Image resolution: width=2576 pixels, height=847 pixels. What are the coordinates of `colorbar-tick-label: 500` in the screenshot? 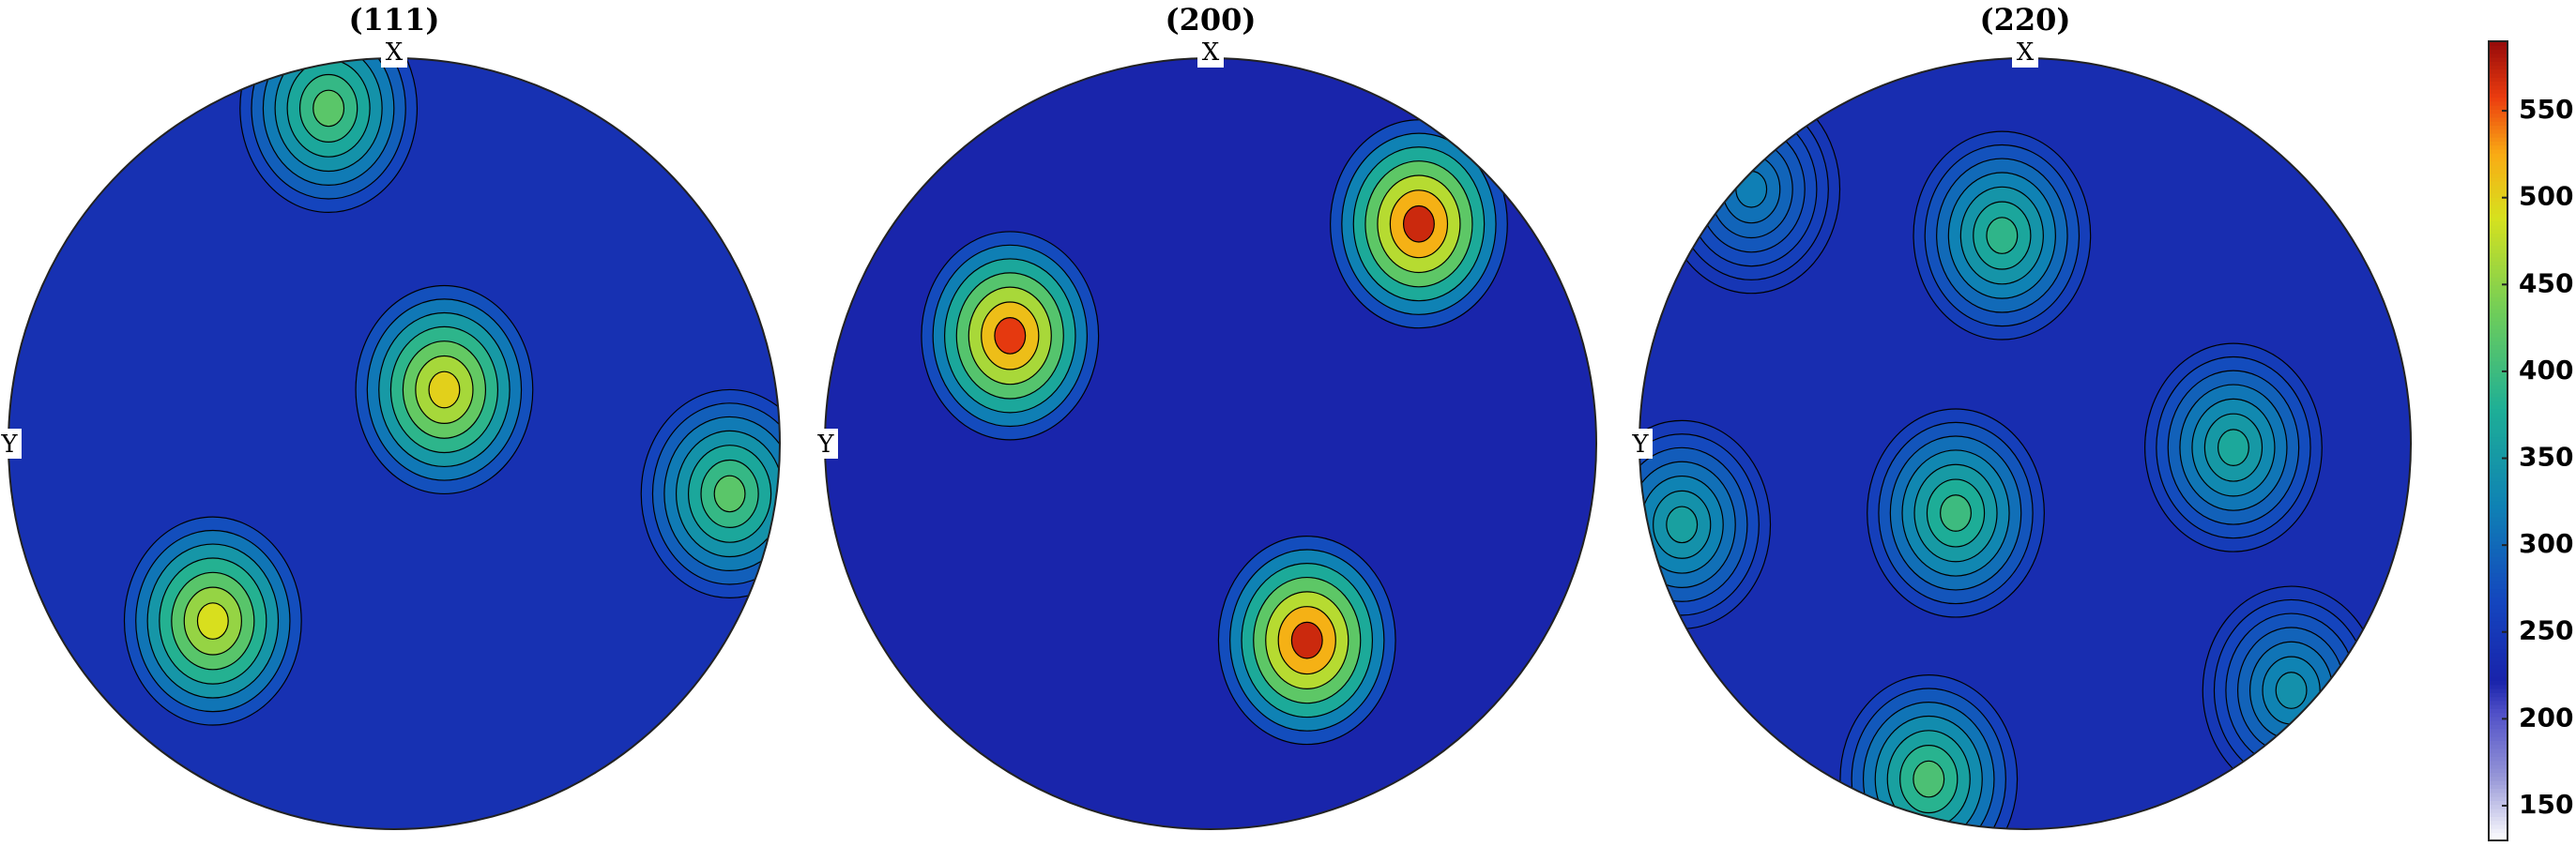 It's located at (2546, 196).